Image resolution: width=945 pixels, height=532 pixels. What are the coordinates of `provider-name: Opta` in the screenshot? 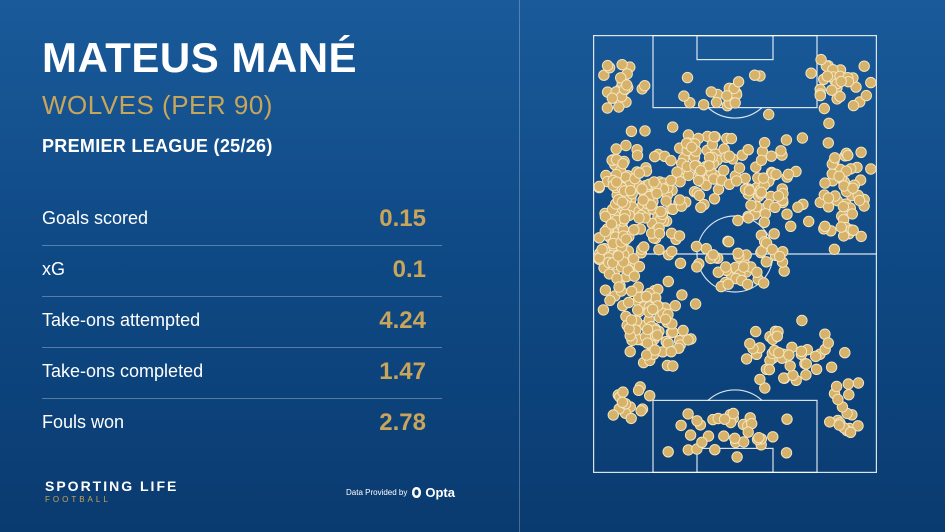 It's located at (440, 492).